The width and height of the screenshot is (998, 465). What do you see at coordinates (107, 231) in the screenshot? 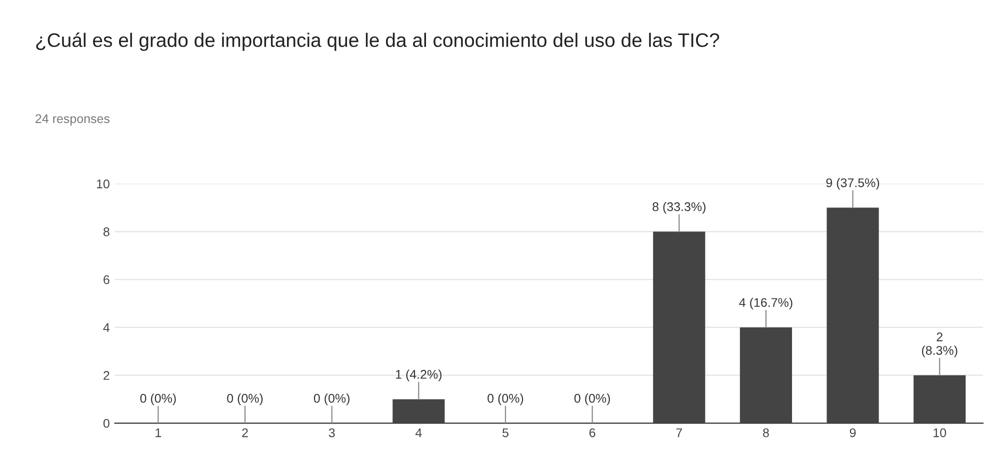
I see `y-tick-label: 8` at bounding box center [107, 231].